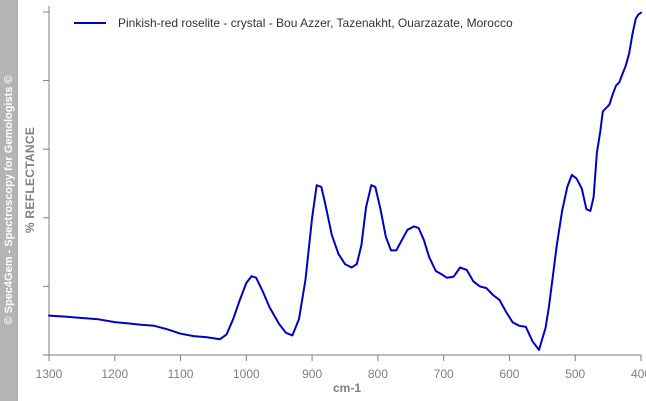  What do you see at coordinates (378, 374) in the screenshot?
I see `x-tick-label-800: 800` at bounding box center [378, 374].